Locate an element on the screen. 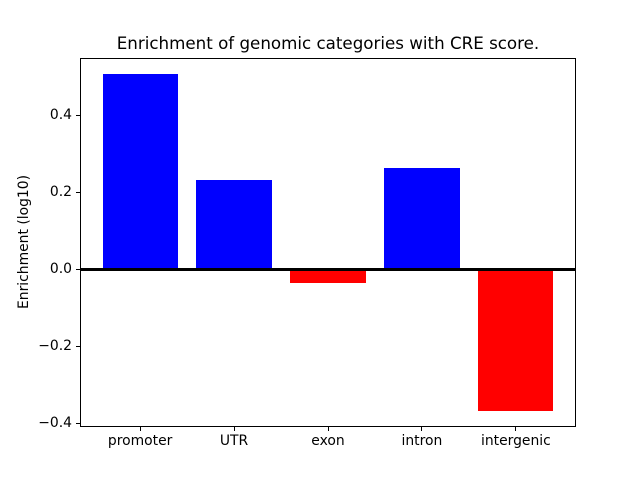  x-tick-label: promoter is located at coordinates (140, 441).